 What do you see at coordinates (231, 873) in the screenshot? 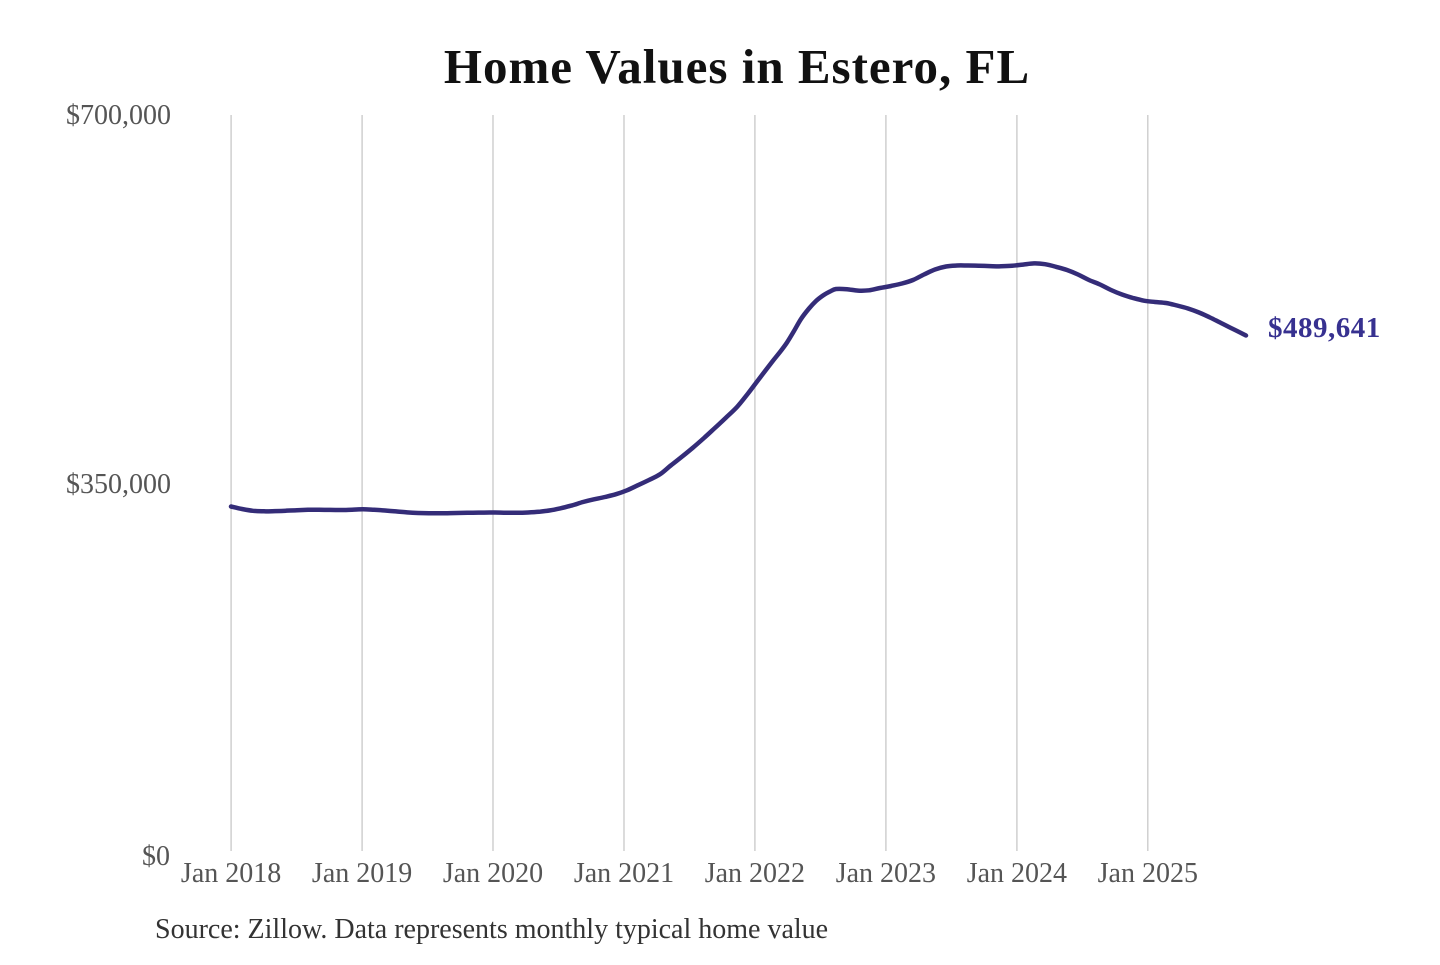
I see `svg-text: Jan 2018` at bounding box center [231, 873].